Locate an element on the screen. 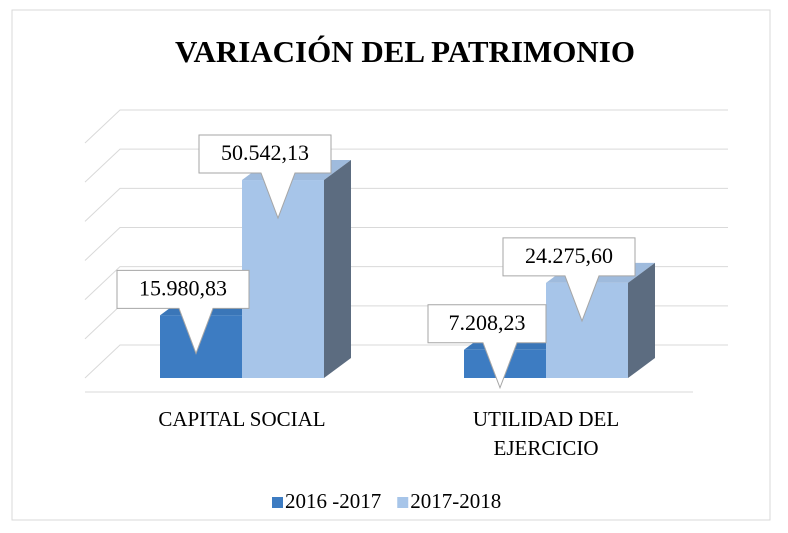 The width and height of the screenshot is (788, 533). chart-title: VARIACIÓN DEL PATRIMONIO is located at coordinates (405, 51).